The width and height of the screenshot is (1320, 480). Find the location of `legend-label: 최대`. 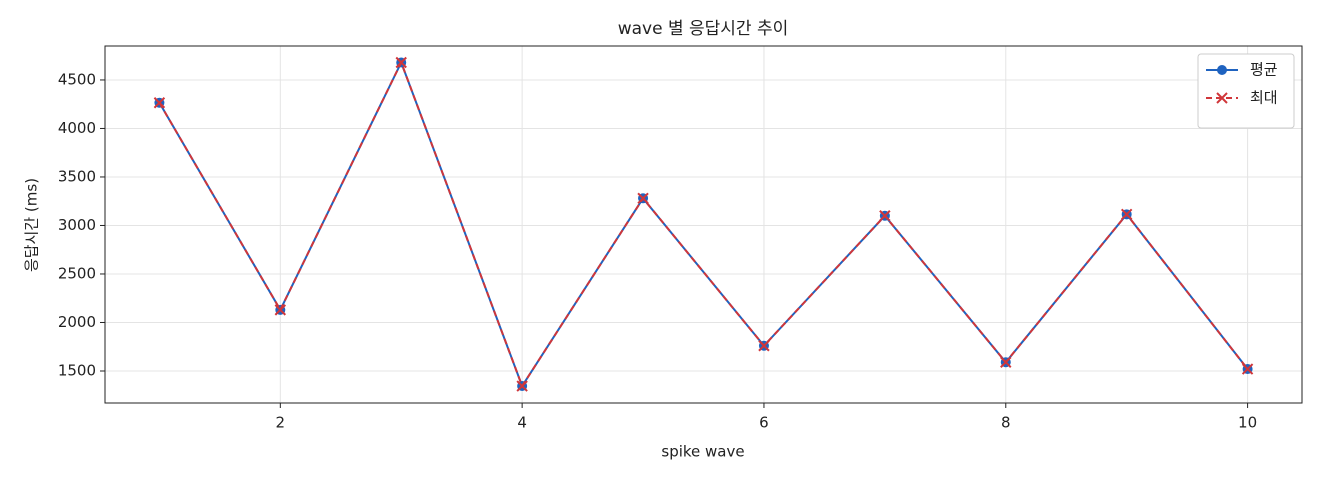

legend-label: 최대 is located at coordinates (1264, 98).